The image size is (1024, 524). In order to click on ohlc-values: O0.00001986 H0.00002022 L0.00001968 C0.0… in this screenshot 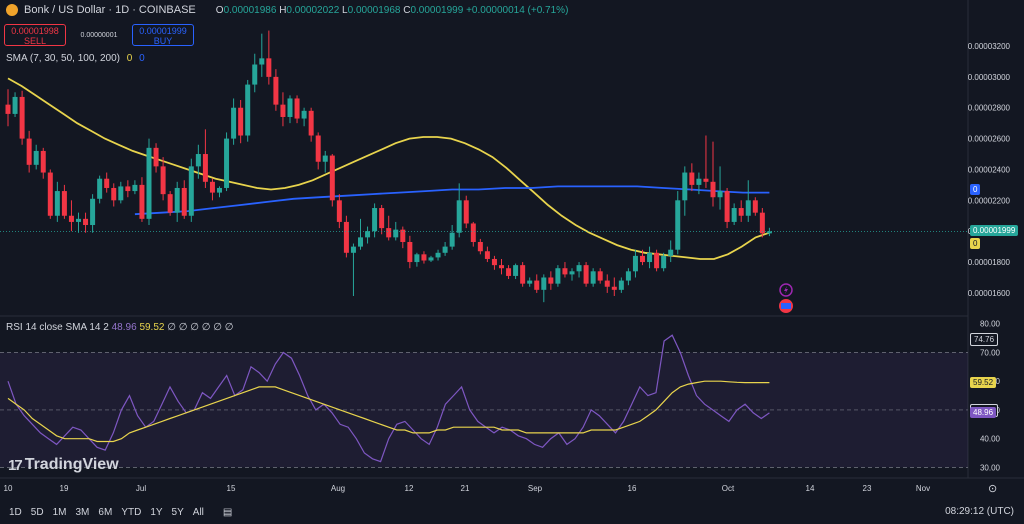, I will do `click(392, 10)`.